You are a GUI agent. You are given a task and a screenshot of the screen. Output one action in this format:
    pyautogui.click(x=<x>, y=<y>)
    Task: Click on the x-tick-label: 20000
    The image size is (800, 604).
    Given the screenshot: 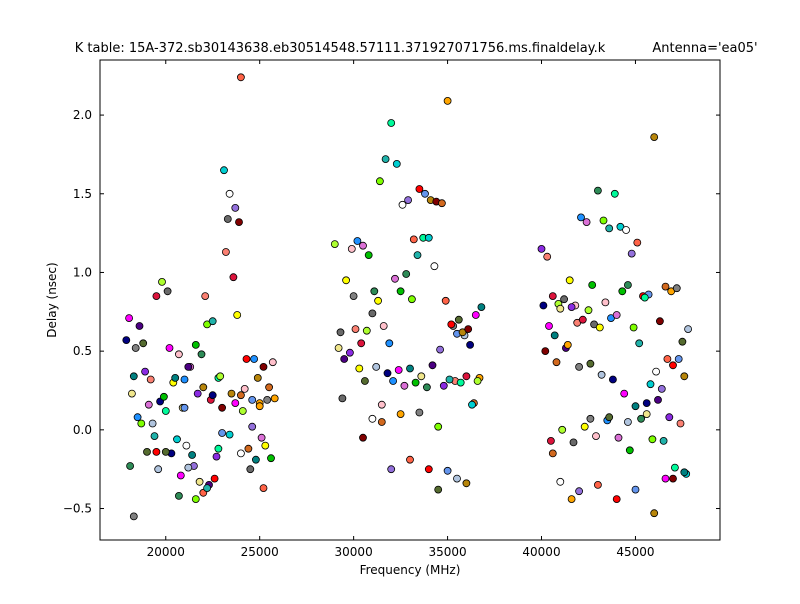 What is the action you would take?
    pyautogui.click(x=166, y=552)
    